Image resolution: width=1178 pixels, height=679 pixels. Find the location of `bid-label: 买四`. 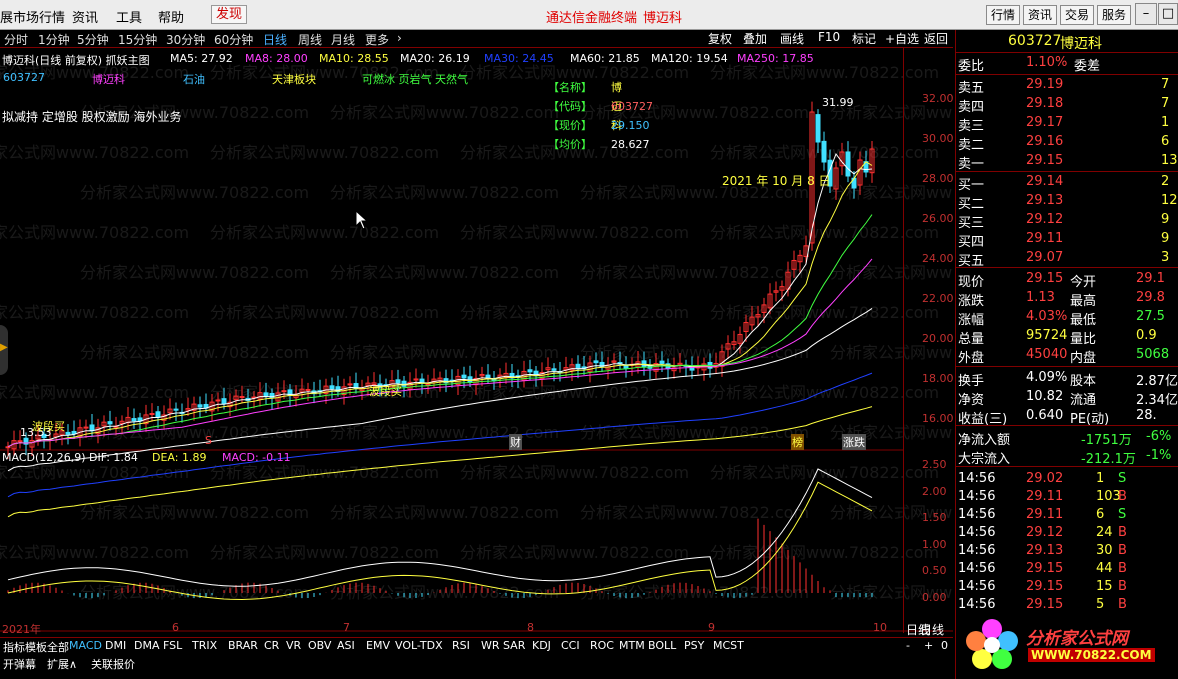

bid-label: 买四 is located at coordinates (971, 242).